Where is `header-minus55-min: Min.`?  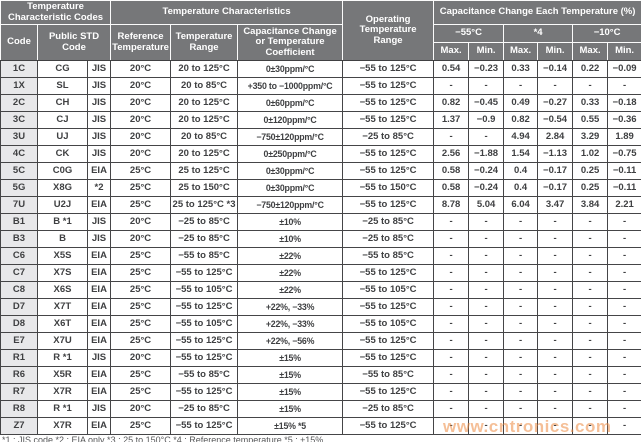
header-minus55-min: Min. is located at coordinates (486, 51).